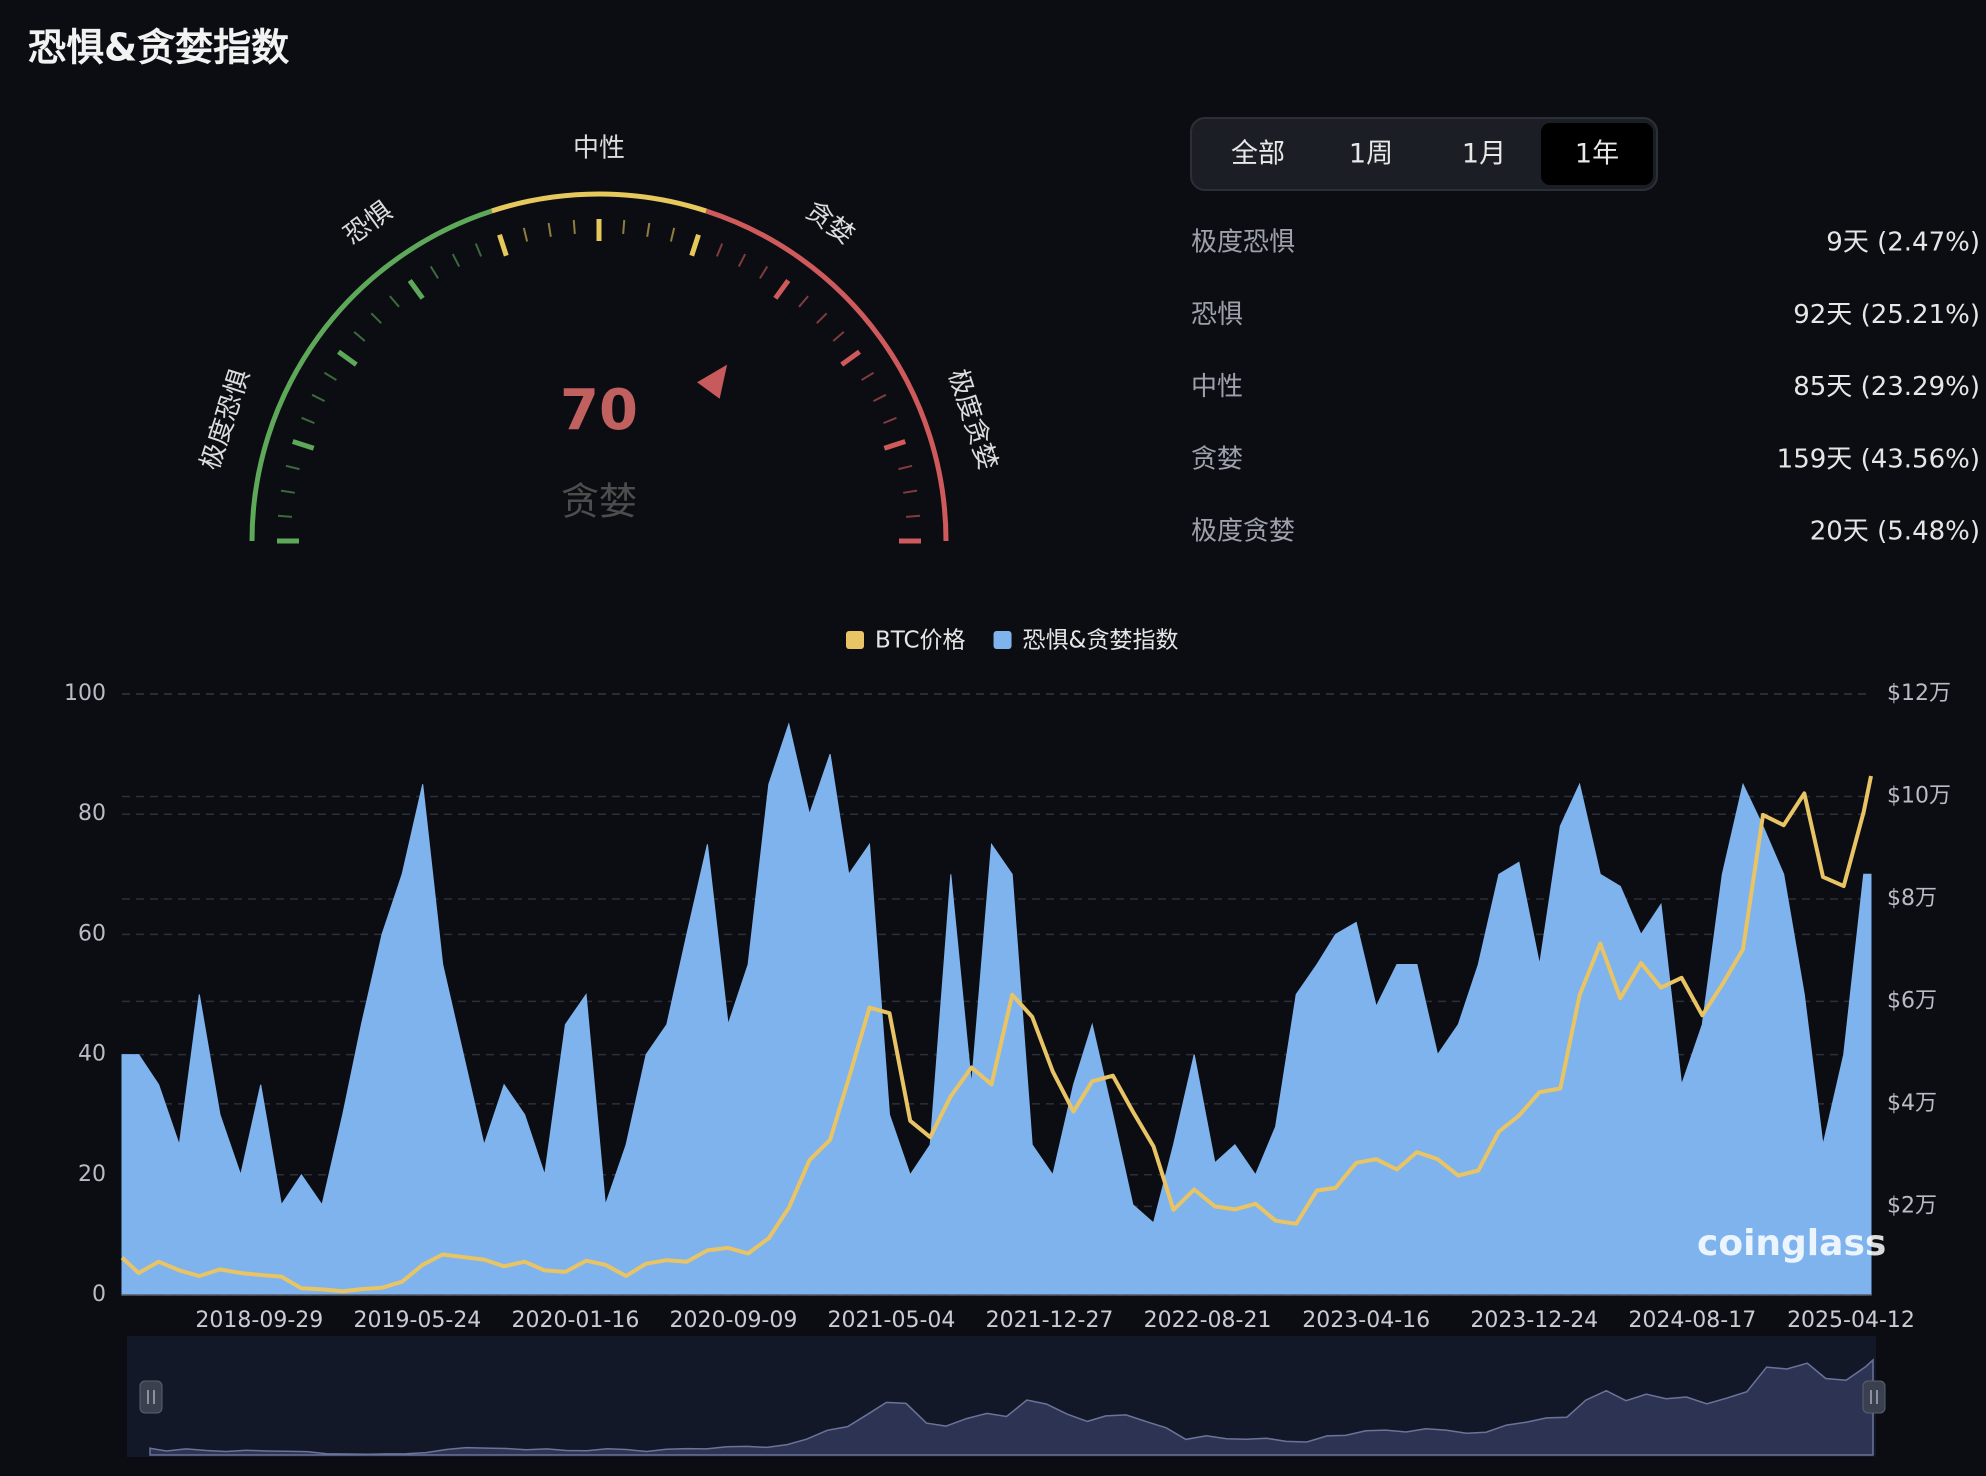 This screenshot has height=1476, width=1986. I want to click on x-tick-label: 2023-12-24, so click(1534, 1320).